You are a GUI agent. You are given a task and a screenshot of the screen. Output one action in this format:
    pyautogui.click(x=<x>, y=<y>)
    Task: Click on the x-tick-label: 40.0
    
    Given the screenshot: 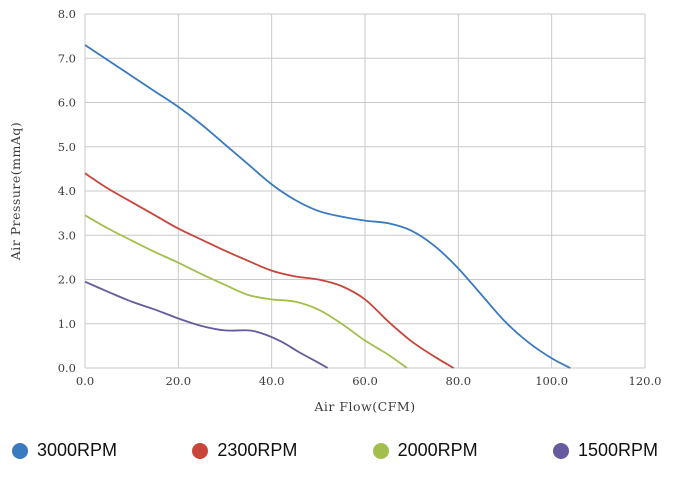 What is the action you would take?
    pyautogui.click(x=272, y=381)
    